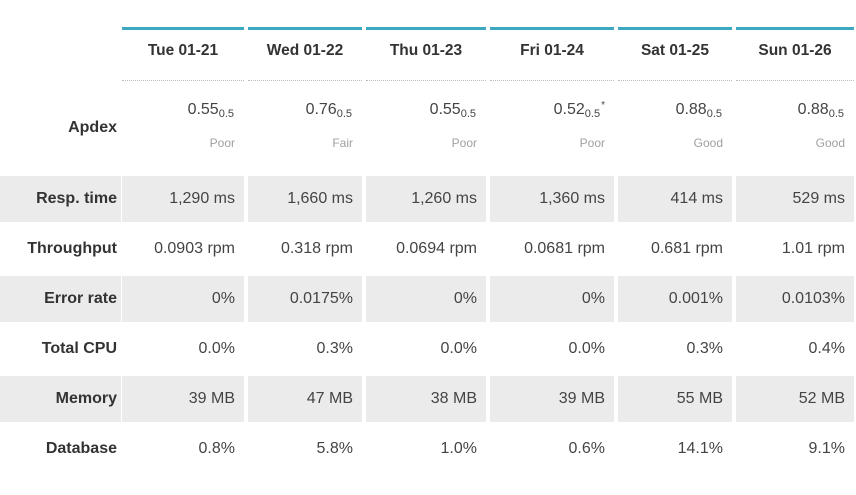 The image size is (856, 495). Describe the element at coordinates (92, 127) in the screenshot. I see `row-label: Apdex` at that location.